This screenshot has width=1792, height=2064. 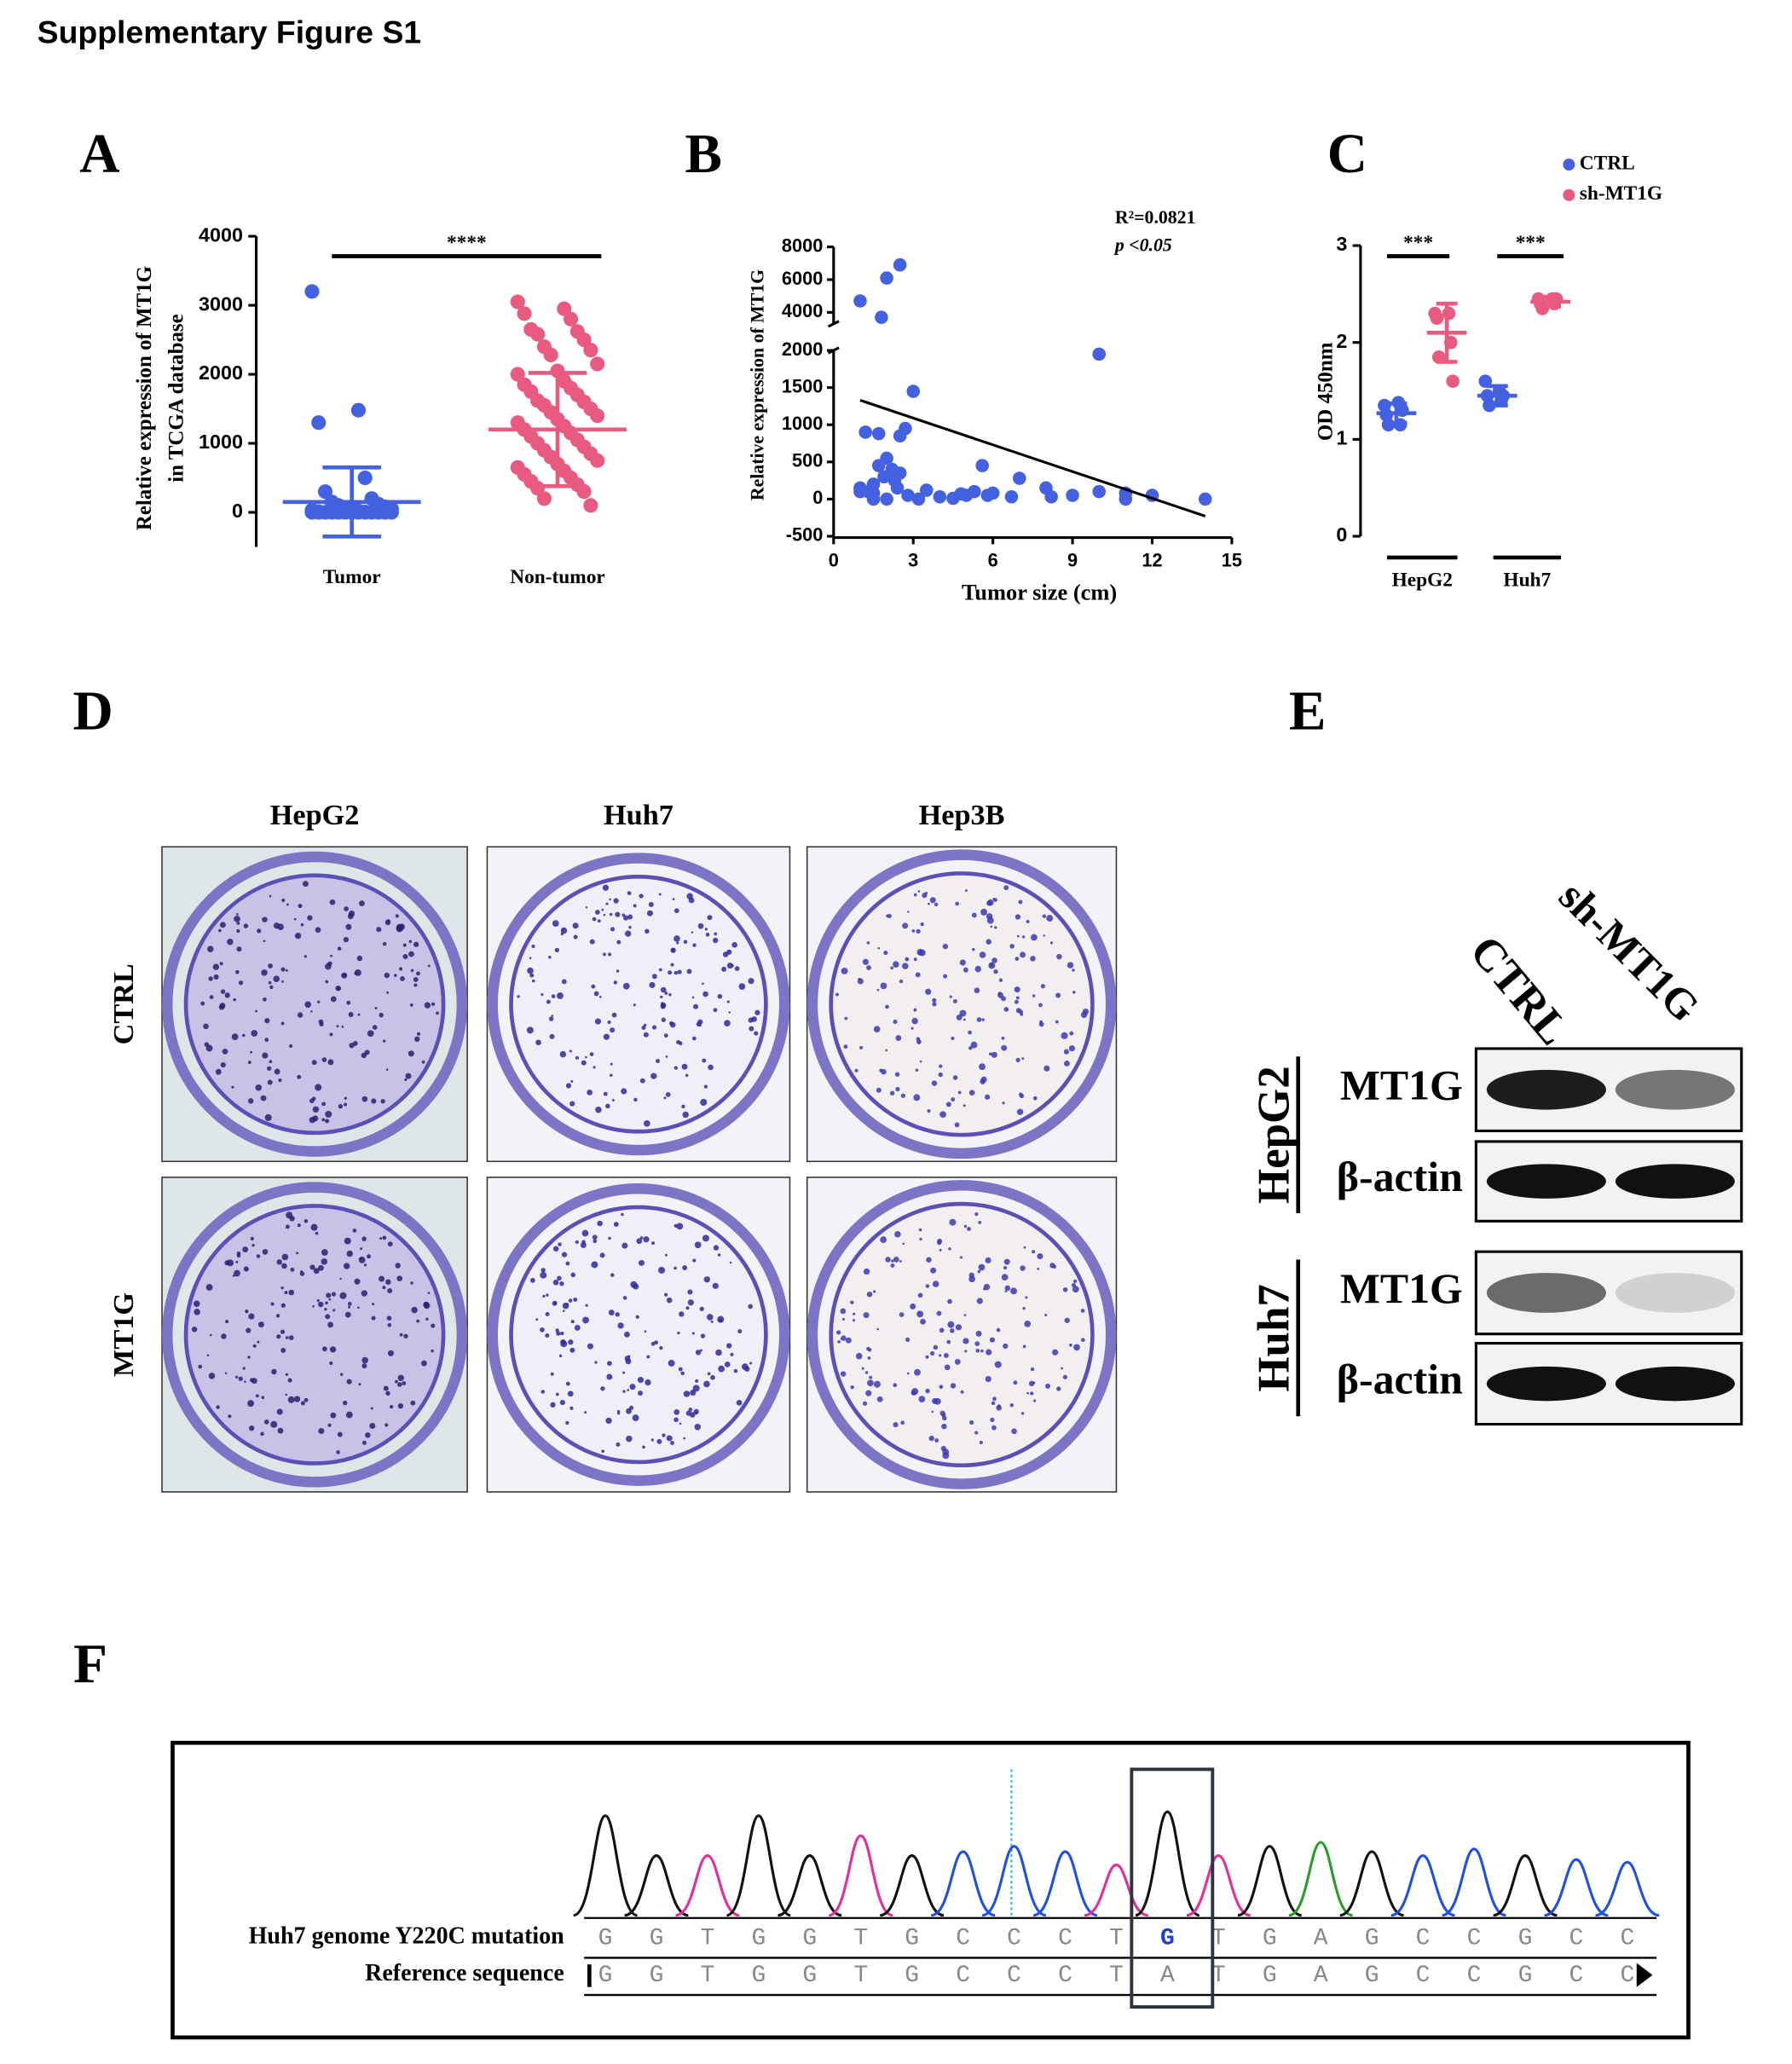 I want to click on x-tick-label: Non-tumor, so click(x=557, y=577).